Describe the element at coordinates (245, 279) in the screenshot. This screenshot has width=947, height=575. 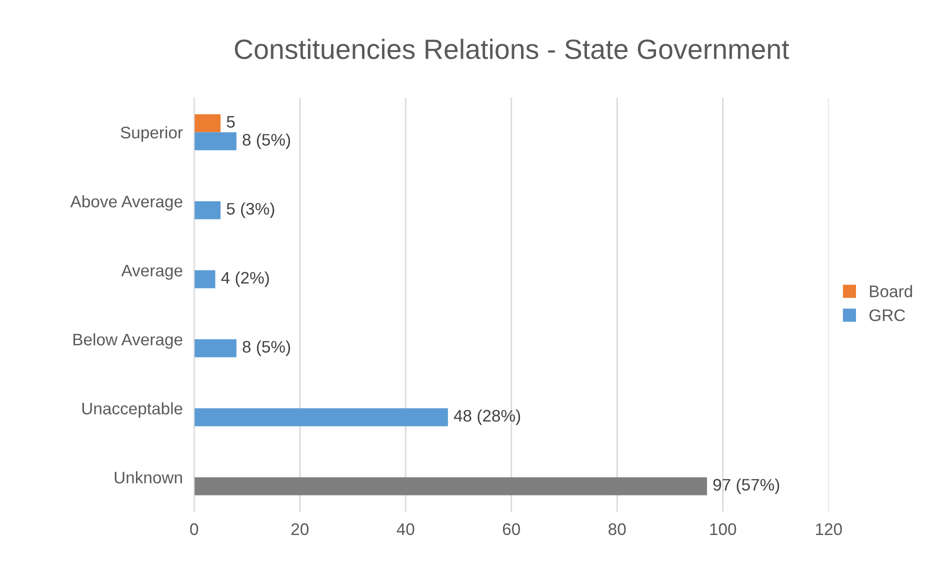
I see `data-label: 4 (2%)` at that location.